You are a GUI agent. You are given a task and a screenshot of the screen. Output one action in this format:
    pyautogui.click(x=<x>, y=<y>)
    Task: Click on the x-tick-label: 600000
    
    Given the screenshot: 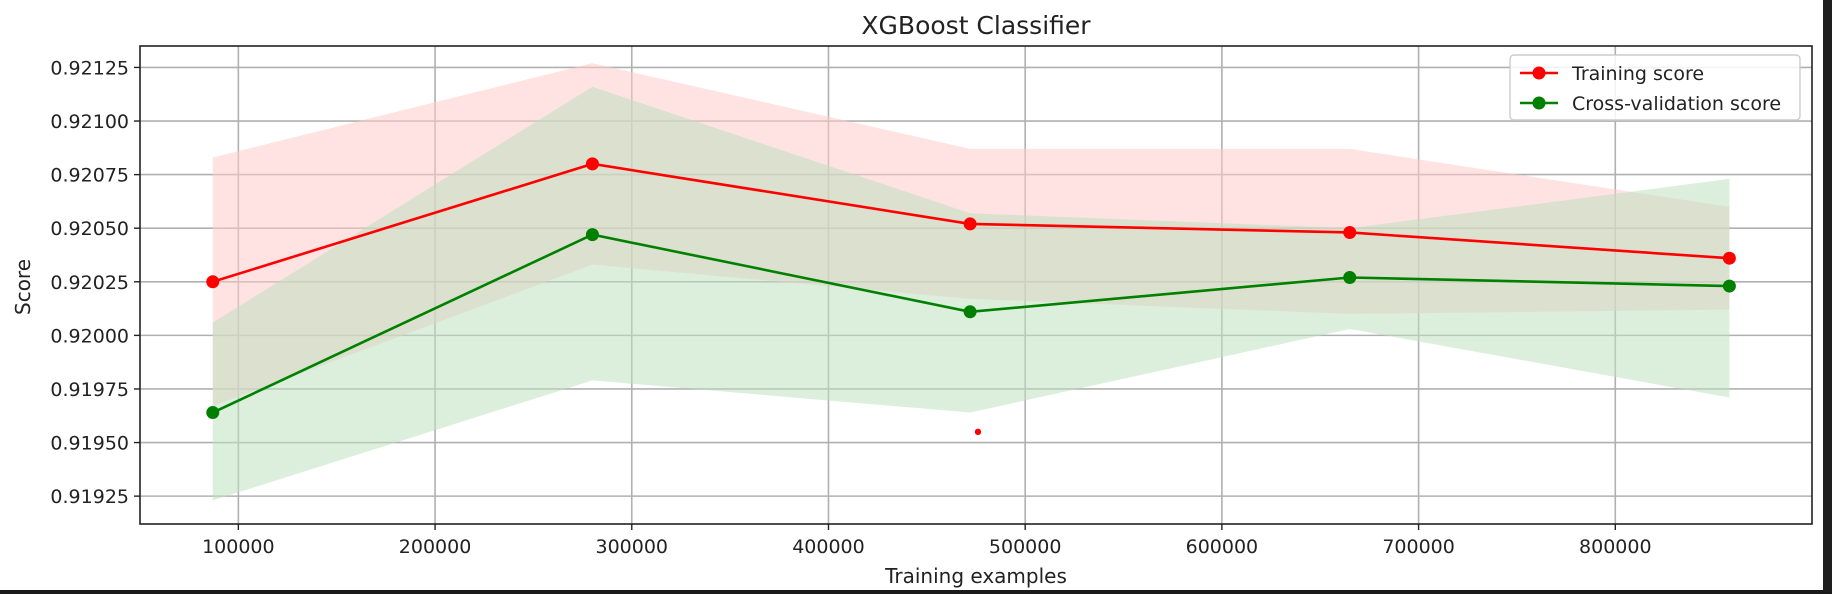 What is the action you would take?
    pyautogui.click(x=1222, y=547)
    